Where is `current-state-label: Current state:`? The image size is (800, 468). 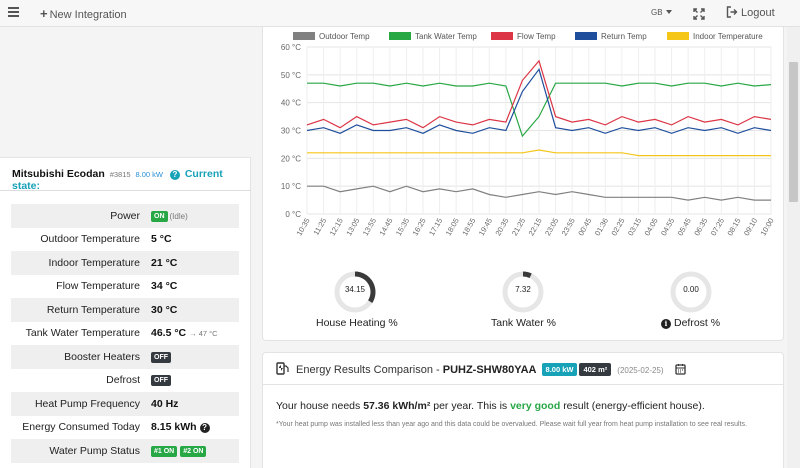 current-state-label: Current state: is located at coordinates (117, 180).